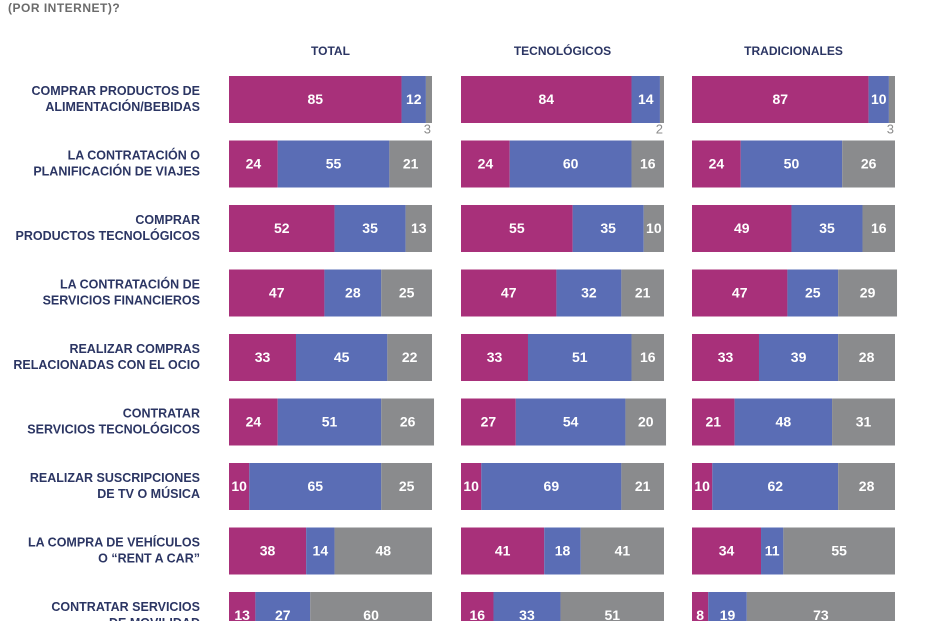 This screenshot has height=621, width=928. I want to click on category-label: PLANIFICACIÓN DE VIAJES, so click(116, 170).